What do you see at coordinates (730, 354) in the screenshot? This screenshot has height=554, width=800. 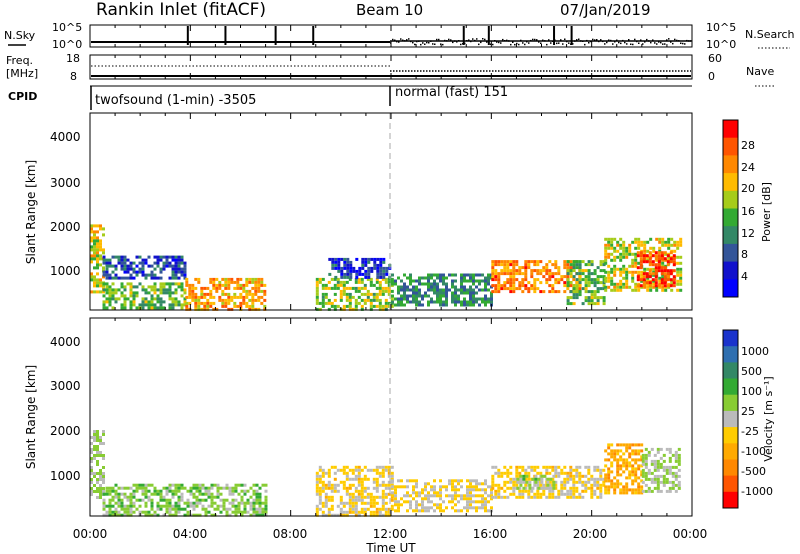 I see `colorbar-swatch` at bounding box center [730, 354].